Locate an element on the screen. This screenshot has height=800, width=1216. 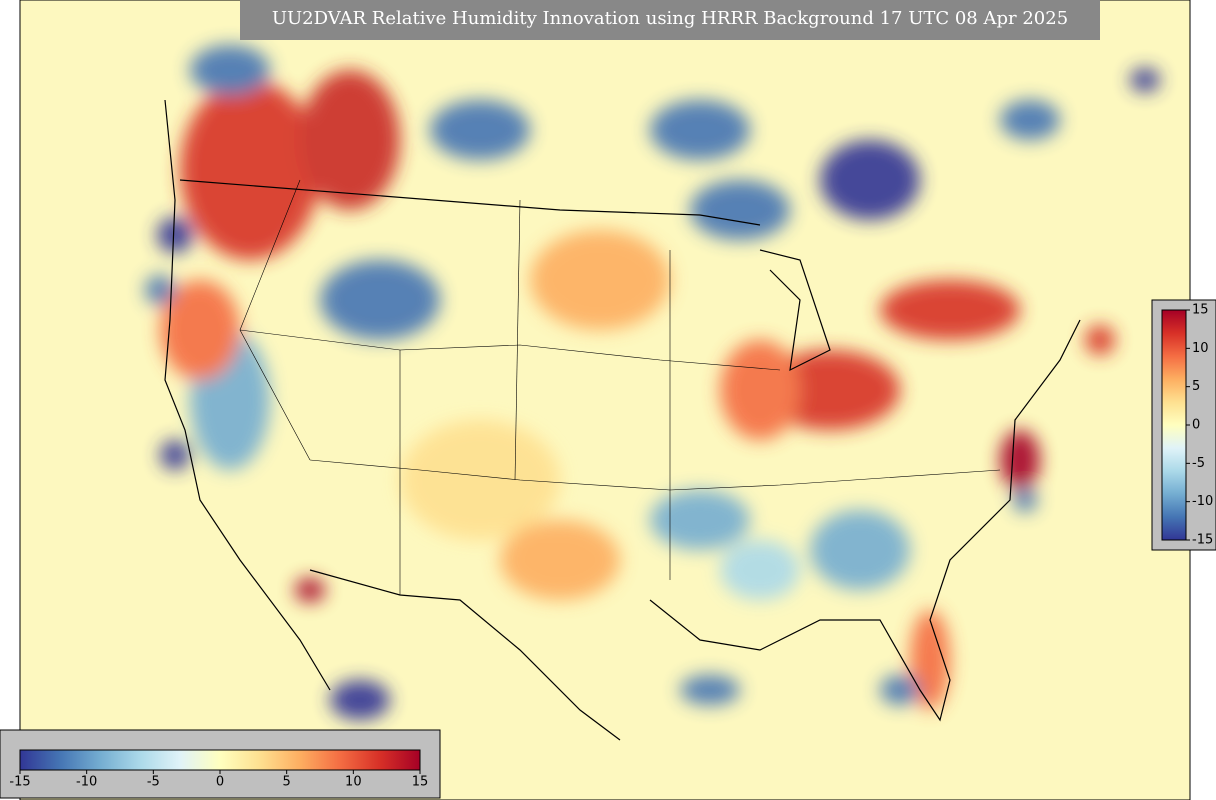
title-box is located at coordinates (670, 20).